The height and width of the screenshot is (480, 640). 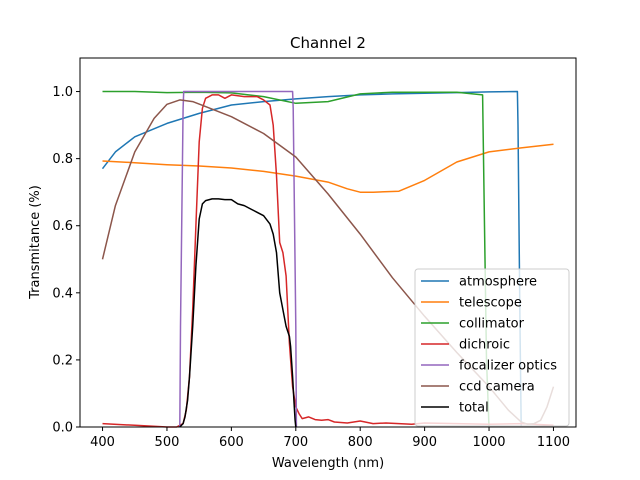 I want to click on legend-entry: collimator, so click(x=492, y=324).